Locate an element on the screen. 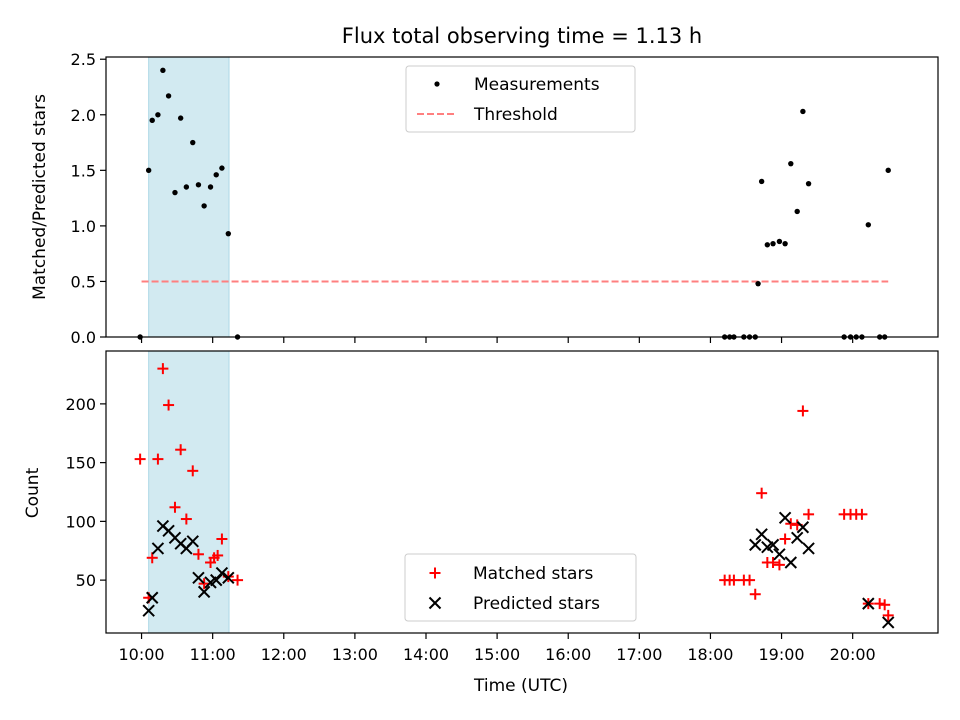  bottom-xtick-label: 14:00 is located at coordinates (426, 654).